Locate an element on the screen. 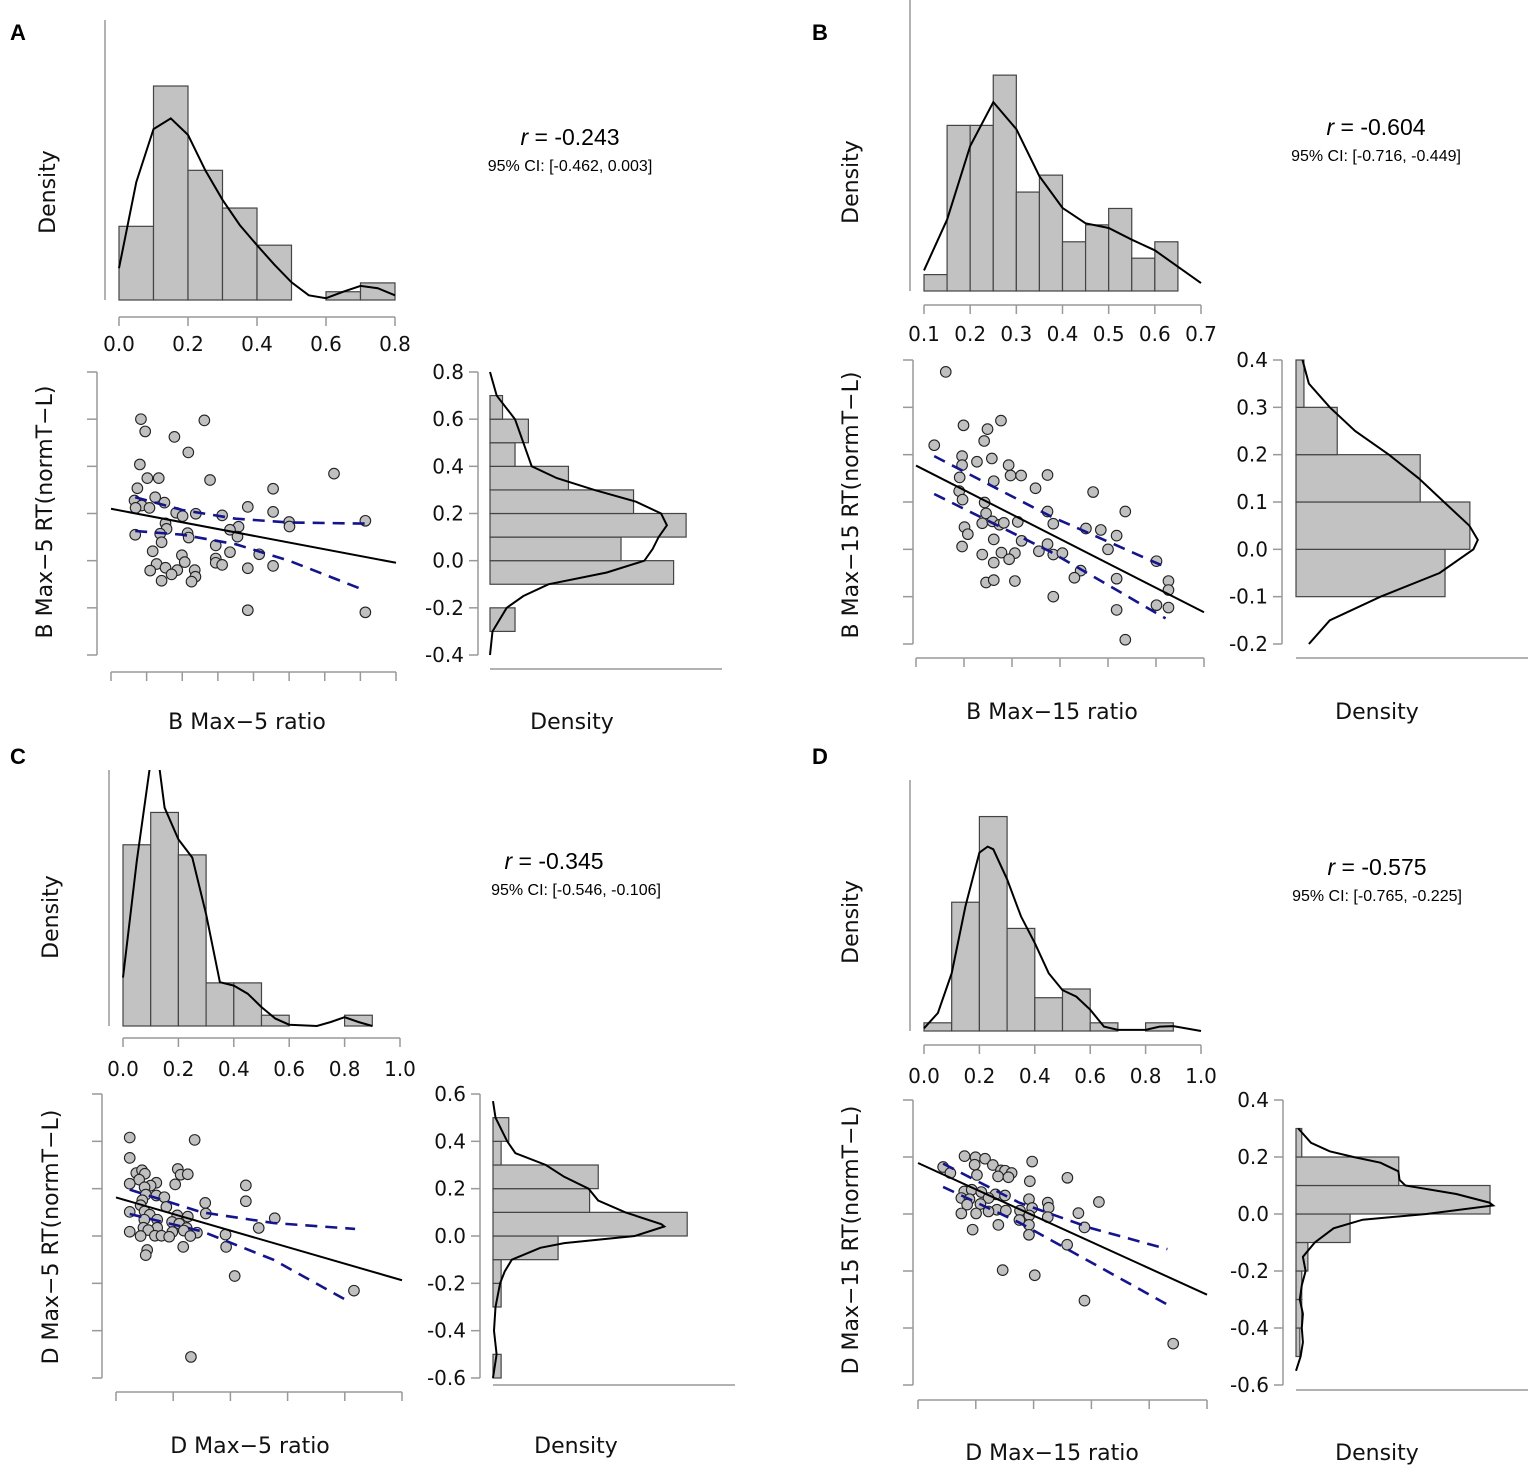 This screenshot has width=1535, height=1471. x-axis-label: B Max−15 ratio is located at coordinates (1052, 712).